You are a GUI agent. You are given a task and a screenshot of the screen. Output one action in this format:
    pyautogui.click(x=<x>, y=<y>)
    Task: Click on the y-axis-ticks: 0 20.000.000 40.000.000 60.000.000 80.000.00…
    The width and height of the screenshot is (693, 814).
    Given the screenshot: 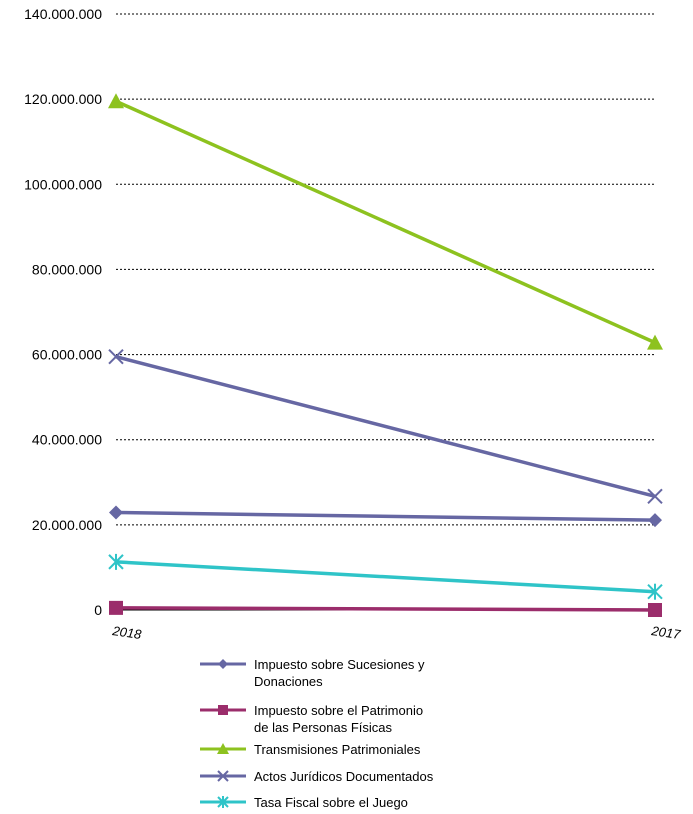 What is the action you would take?
    pyautogui.click(x=63, y=312)
    